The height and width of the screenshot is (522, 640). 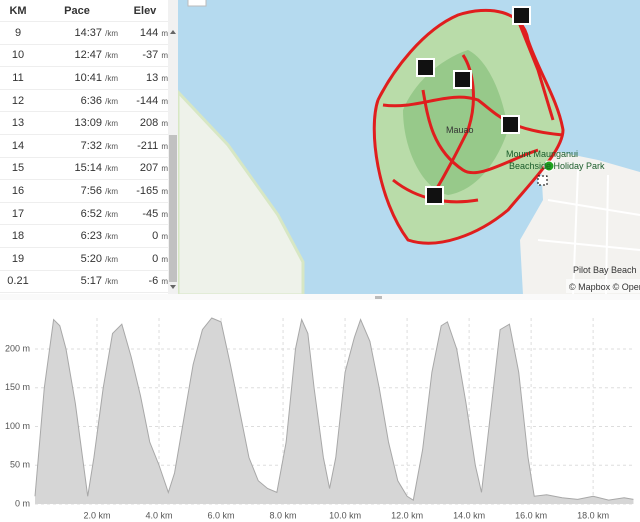 I want to click on pace: 7:32, so click(x=91, y=145).